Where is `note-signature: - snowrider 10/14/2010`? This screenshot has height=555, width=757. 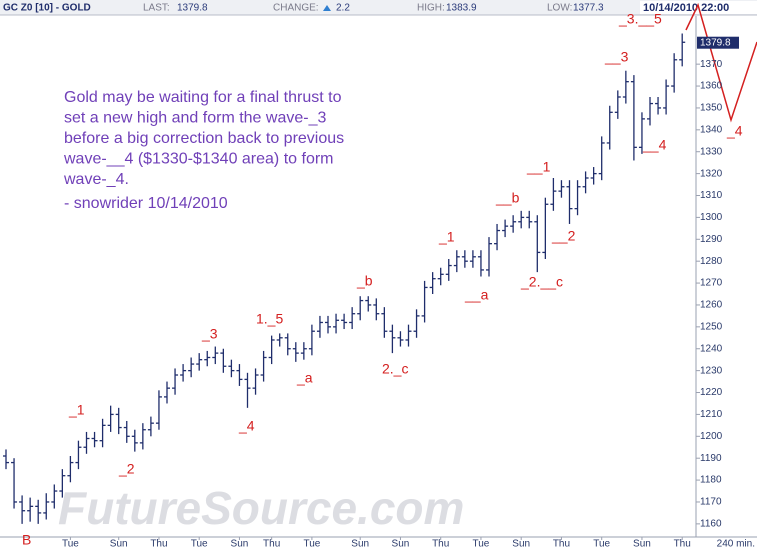
note-signature: - snowrider 10/14/2010 is located at coordinates (146, 203).